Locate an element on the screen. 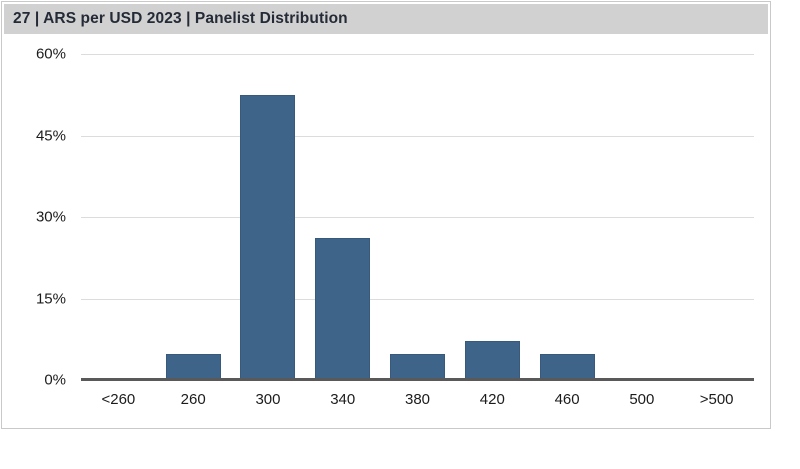  bar-slot-<260 is located at coordinates (118, 217).